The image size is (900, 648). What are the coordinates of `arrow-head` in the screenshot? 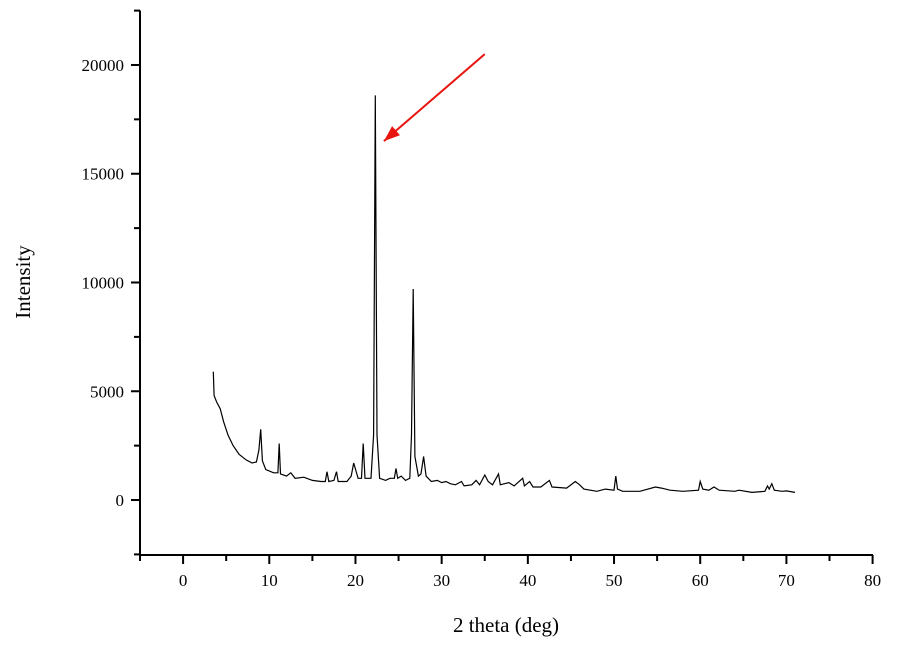 It's located at (391, 134).